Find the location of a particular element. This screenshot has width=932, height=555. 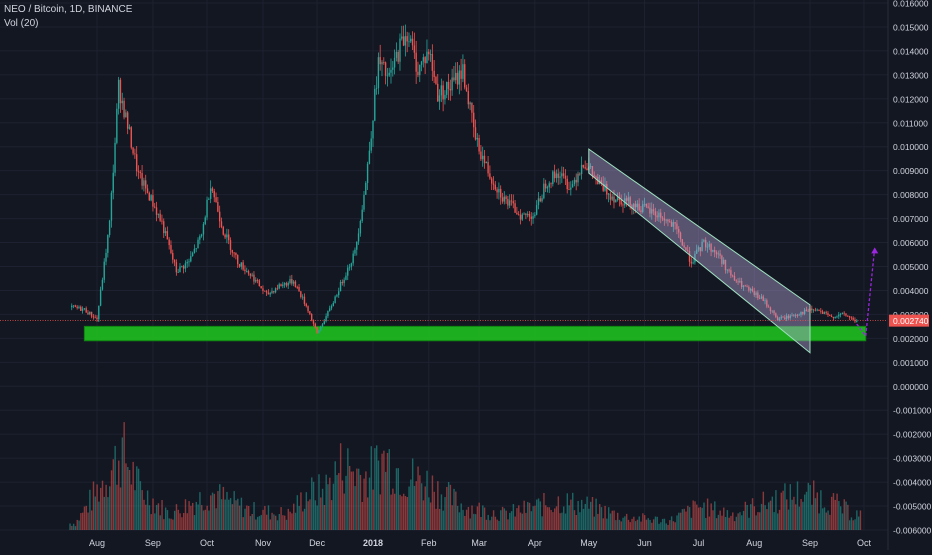

descending-channel is located at coordinates (699, 251).